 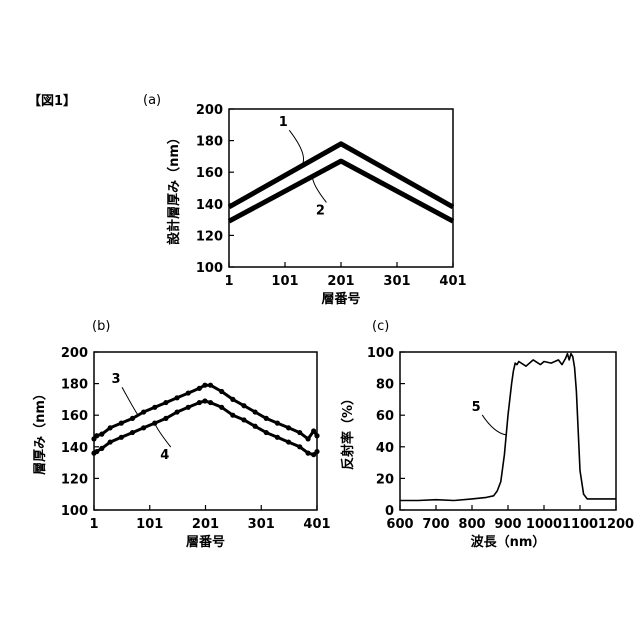 I want to click on annotation-label-1: 1, so click(x=283, y=122).